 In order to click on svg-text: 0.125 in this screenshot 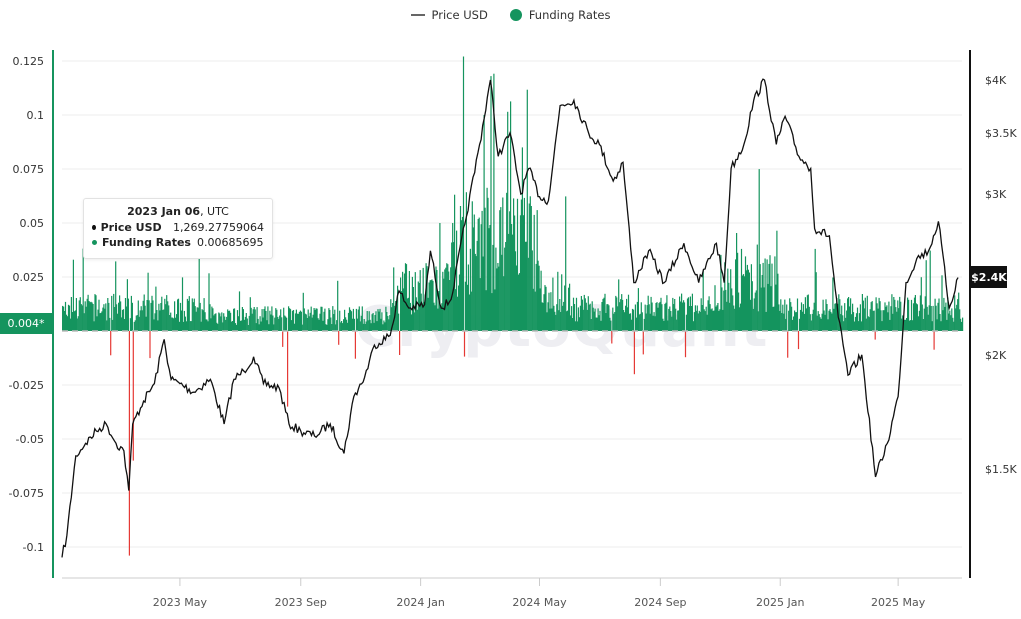, I will do `click(29, 61)`.